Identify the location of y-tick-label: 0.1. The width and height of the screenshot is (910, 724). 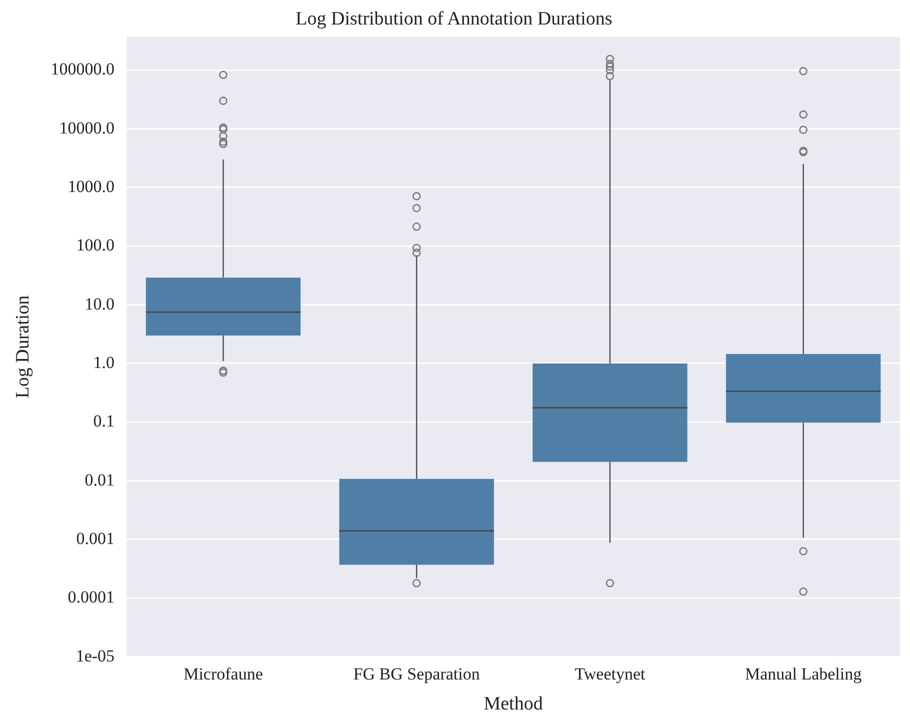
(104, 421).